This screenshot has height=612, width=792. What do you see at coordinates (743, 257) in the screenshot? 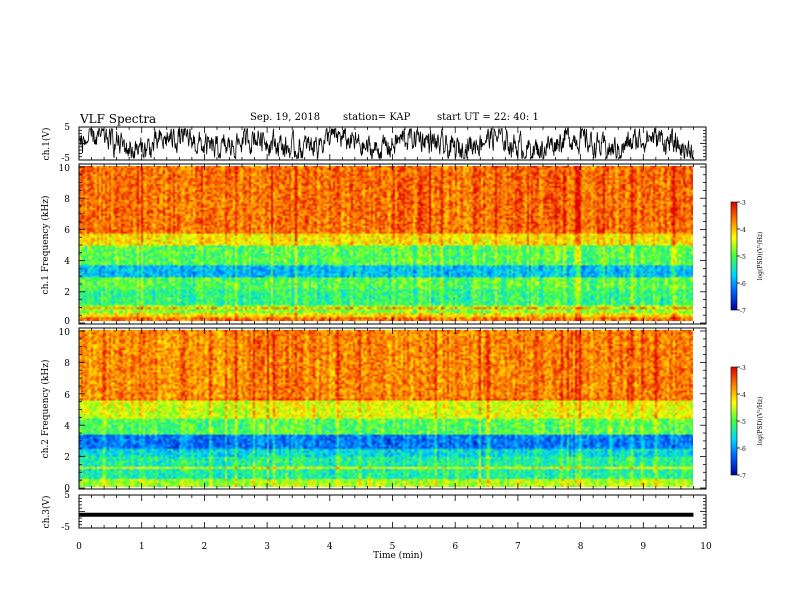
I see `cbar1-tick-minus5: -5` at bounding box center [743, 257].